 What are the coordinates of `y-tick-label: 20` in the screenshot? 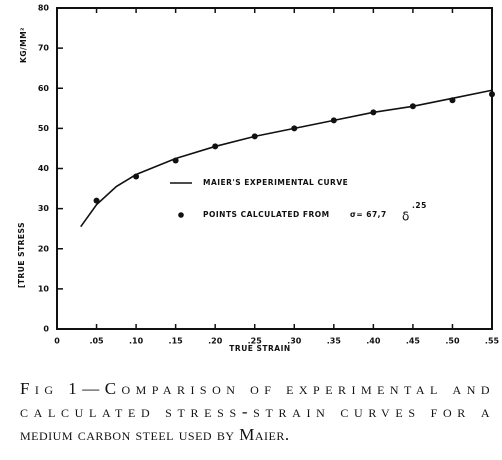 It's located at (44, 248).